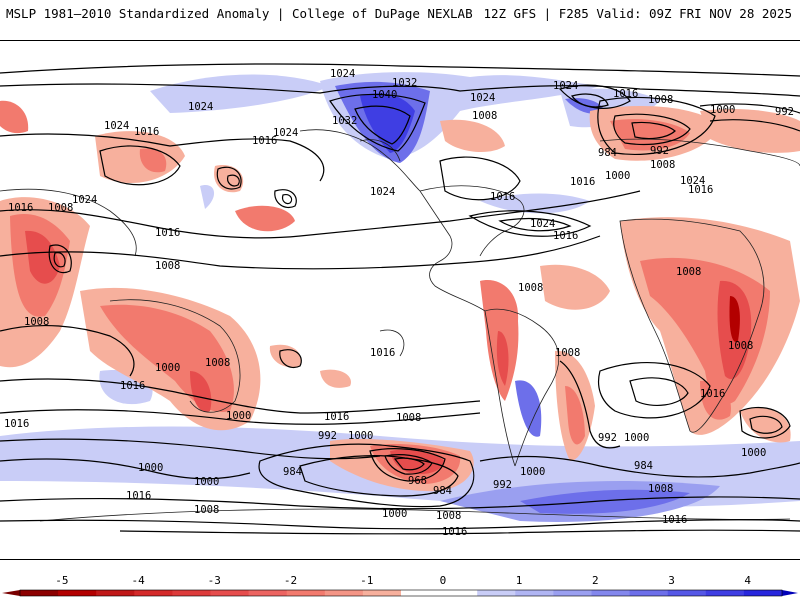 The height and width of the screenshot is (604, 800). What do you see at coordinates (790, 593) in the screenshot?
I see `colorbar-max-arrow` at bounding box center [790, 593].